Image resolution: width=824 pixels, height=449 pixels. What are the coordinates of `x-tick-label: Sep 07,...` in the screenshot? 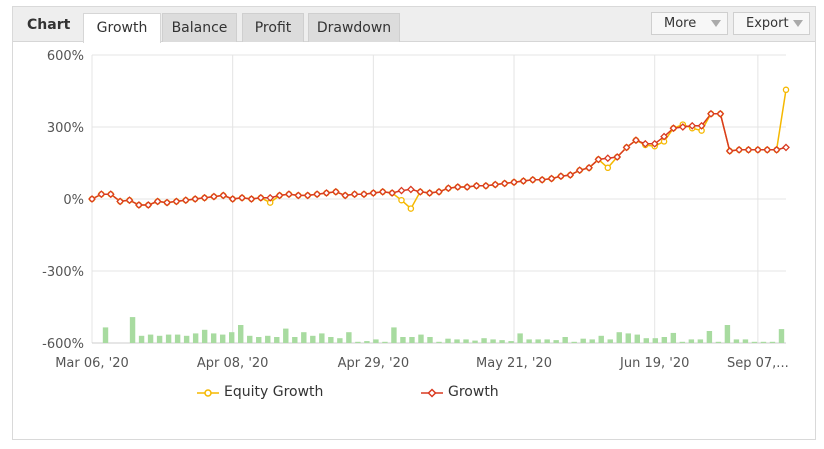 It's located at (758, 363).